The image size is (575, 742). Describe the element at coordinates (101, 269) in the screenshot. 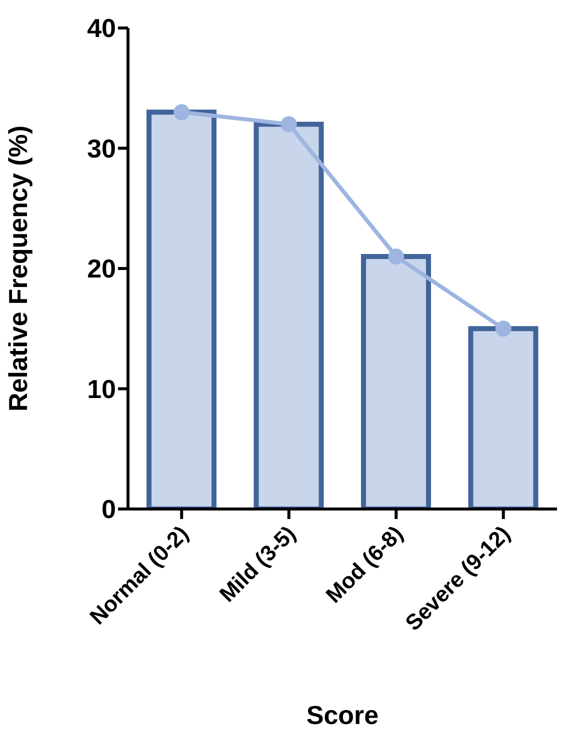

I see `y-tick-label: 20` at that location.